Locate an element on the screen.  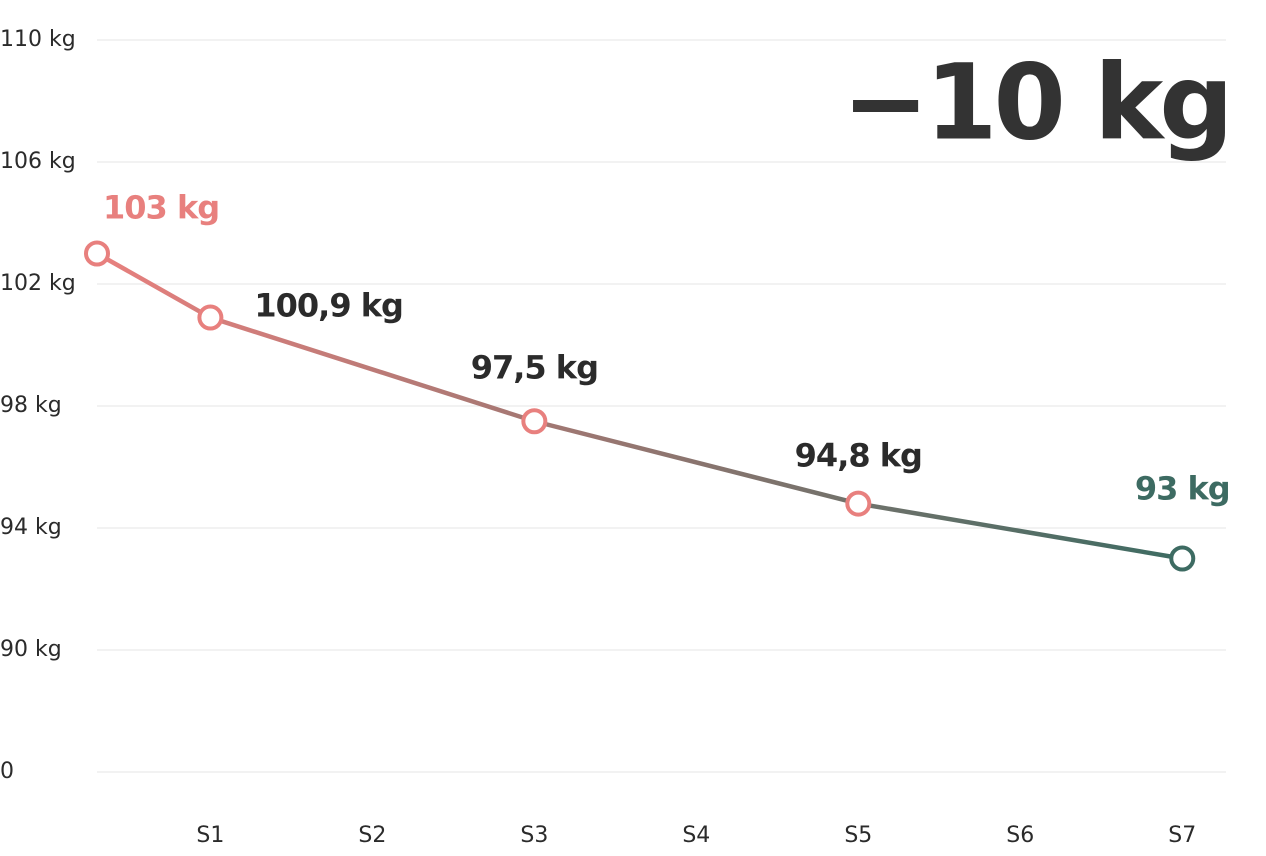
value-label: 103 kg is located at coordinates (161, 208).